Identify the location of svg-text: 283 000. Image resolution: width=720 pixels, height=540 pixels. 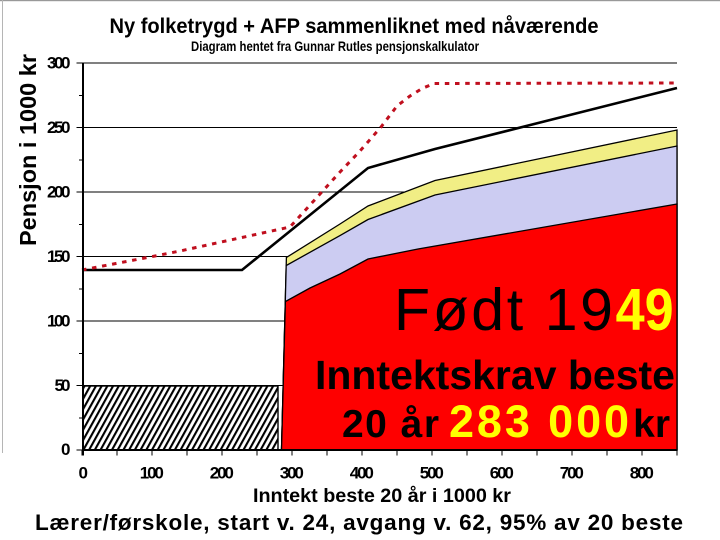
(540, 421).